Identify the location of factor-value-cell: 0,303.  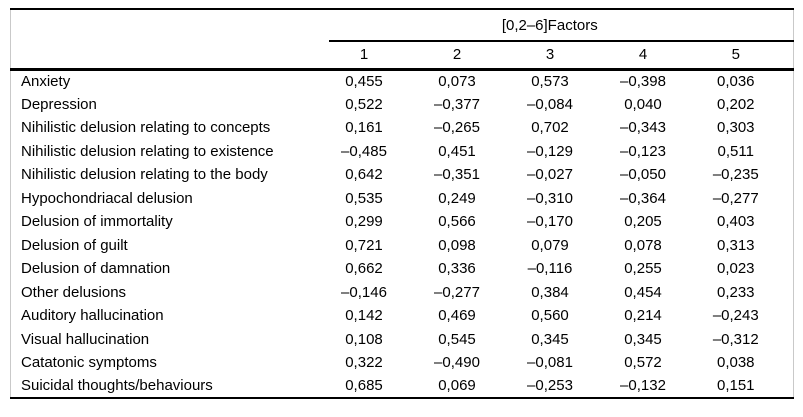
(735, 128).